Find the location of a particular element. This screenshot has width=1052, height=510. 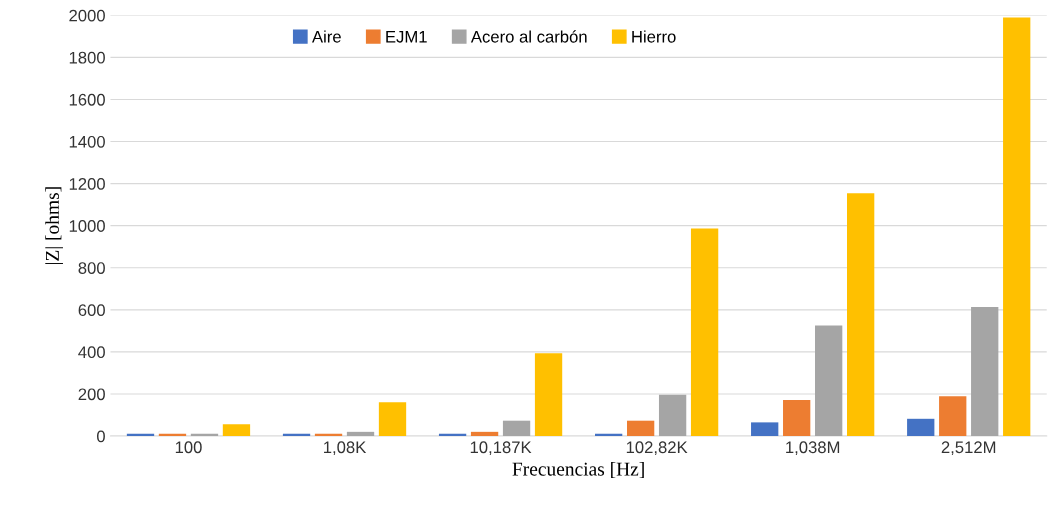

y-tick-label: 200 is located at coordinates (91, 394).